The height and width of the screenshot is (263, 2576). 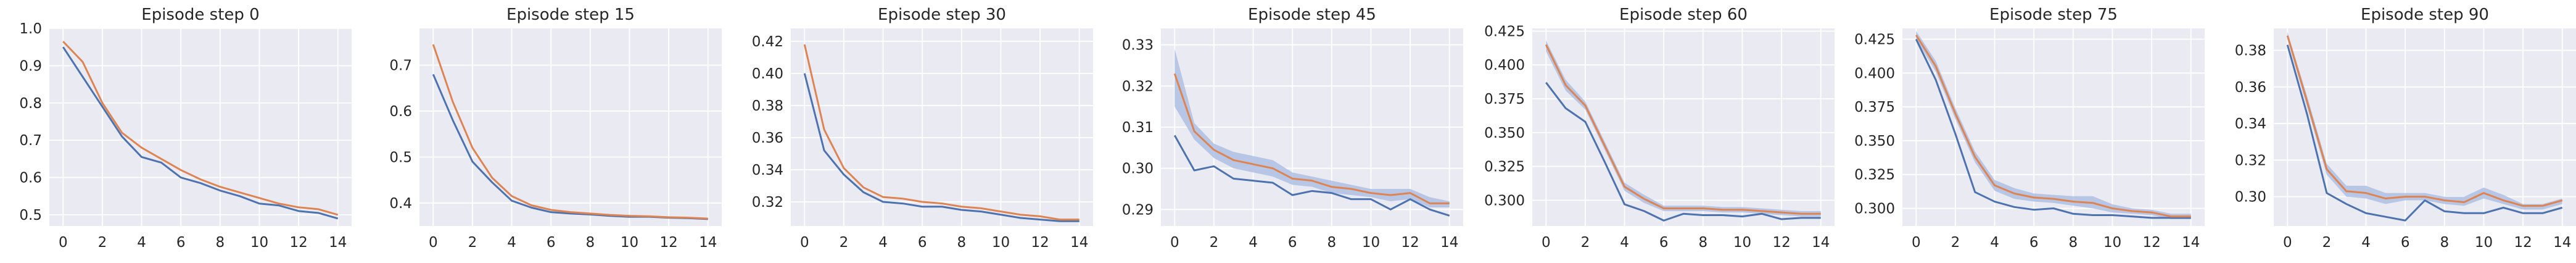 What do you see at coordinates (1138, 210) in the screenshot?
I see `y-tick-label: 0.29` at bounding box center [1138, 210].